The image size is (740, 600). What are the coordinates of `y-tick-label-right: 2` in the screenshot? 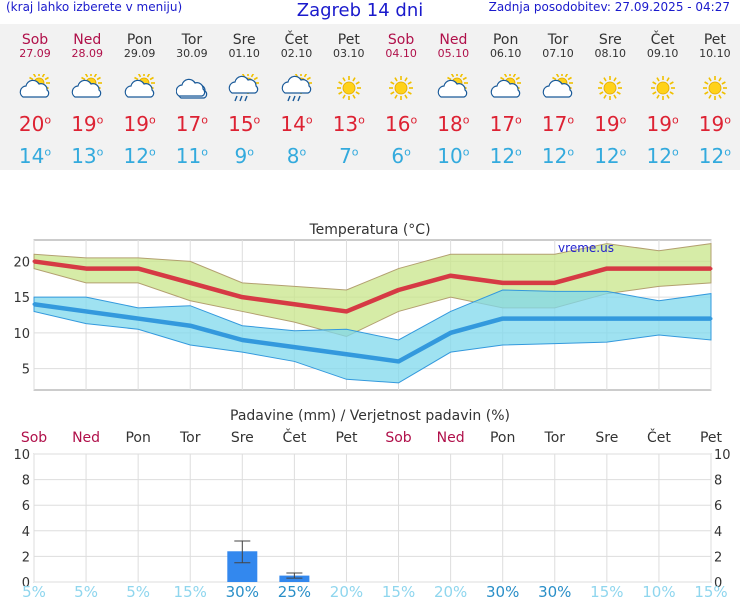 It's located at (718, 557).